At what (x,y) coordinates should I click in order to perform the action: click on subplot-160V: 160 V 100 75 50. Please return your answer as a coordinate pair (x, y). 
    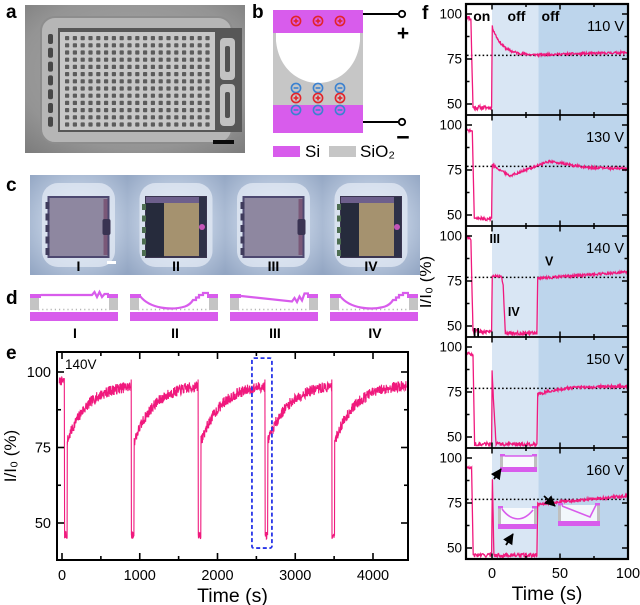
    Looking at the image, I should click on (534, 503).